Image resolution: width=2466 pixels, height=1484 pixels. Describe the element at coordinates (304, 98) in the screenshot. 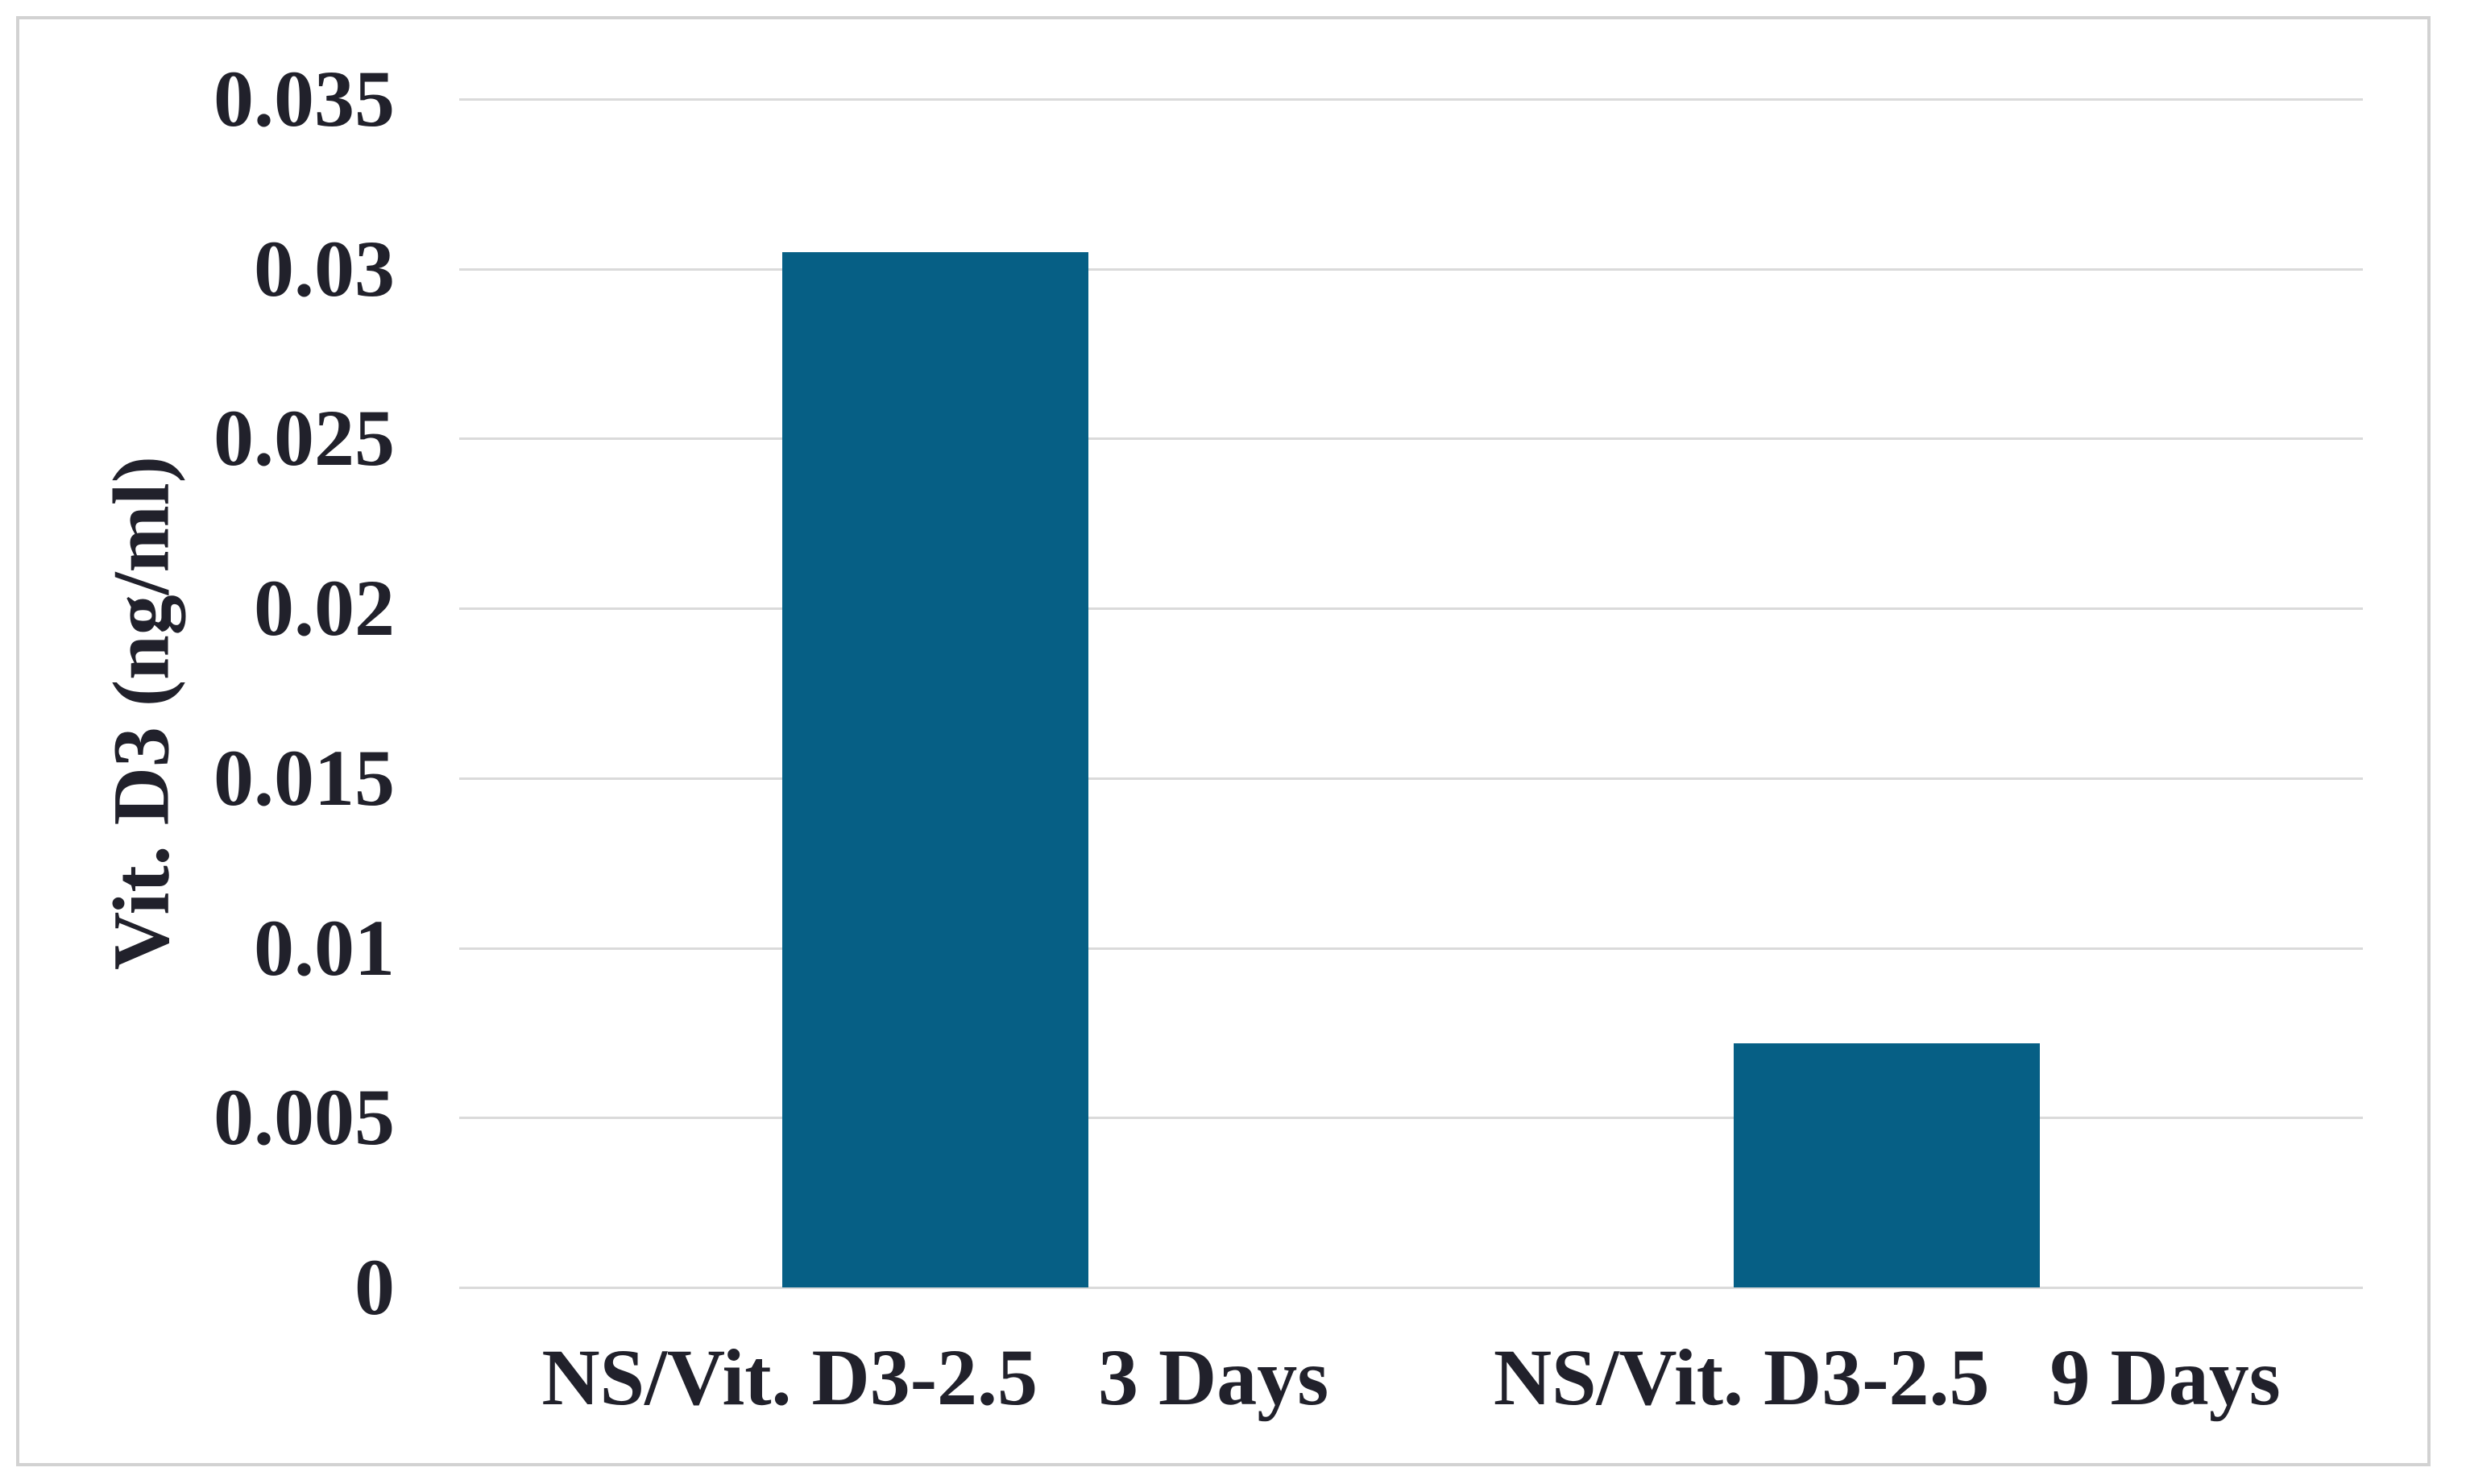

I see `y-tick-label: 0.035` at that location.